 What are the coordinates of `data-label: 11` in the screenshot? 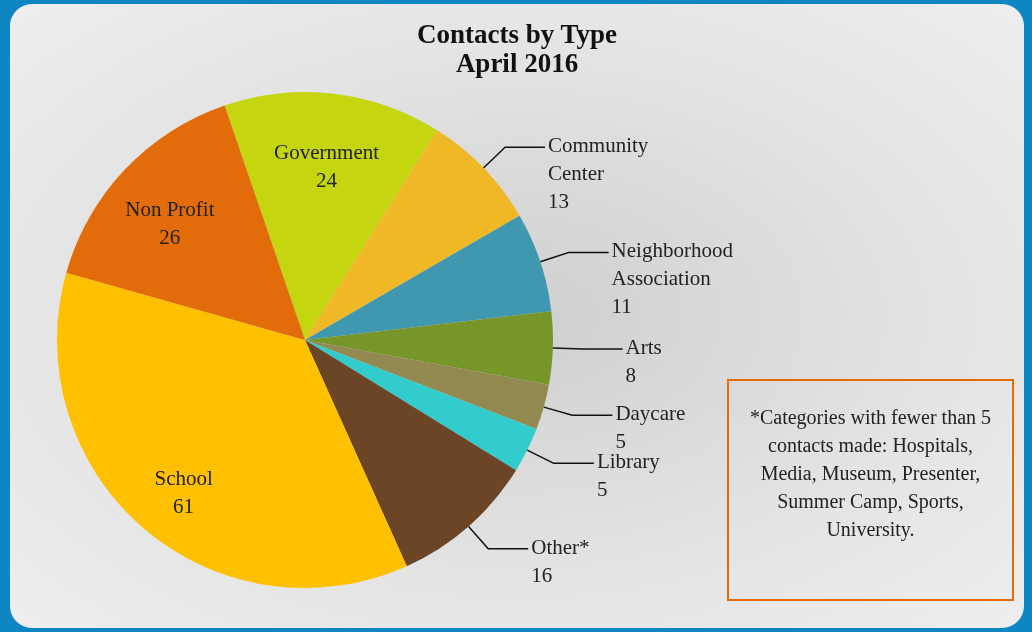 It's located at (621, 306).